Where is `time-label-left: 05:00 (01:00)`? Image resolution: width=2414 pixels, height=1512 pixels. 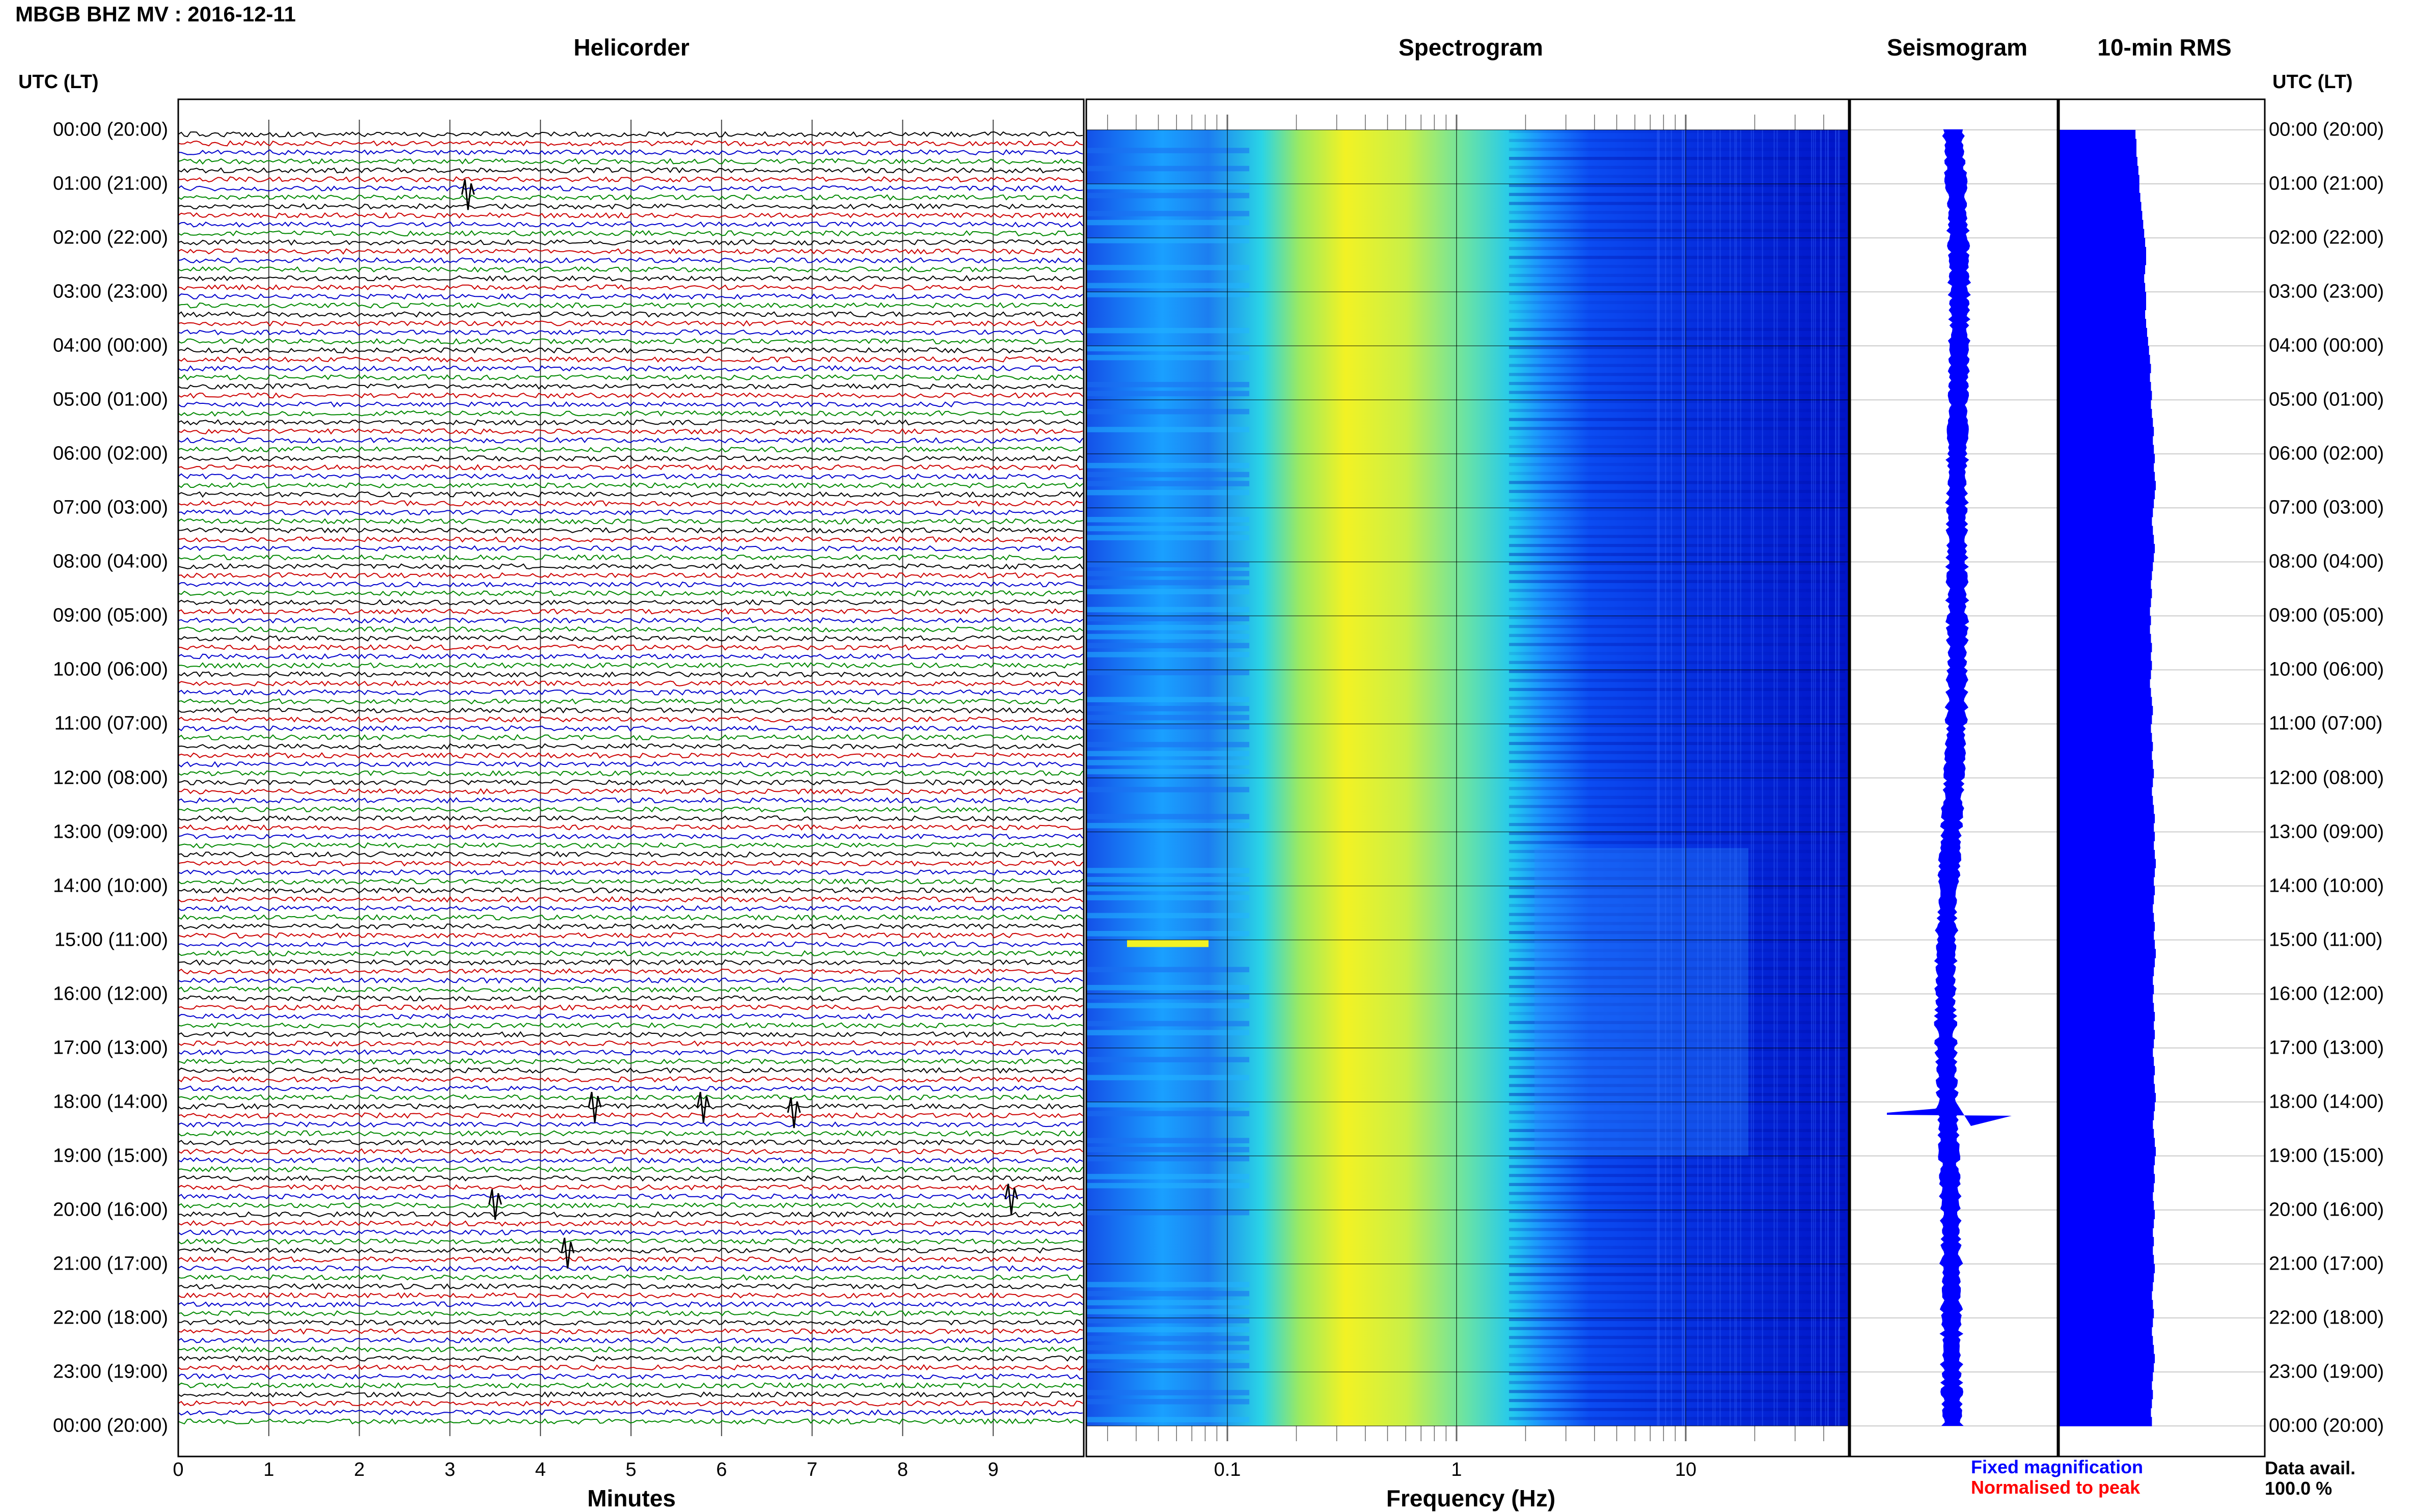 time-label-left: 05:00 (01:00) is located at coordinates (110, 399).